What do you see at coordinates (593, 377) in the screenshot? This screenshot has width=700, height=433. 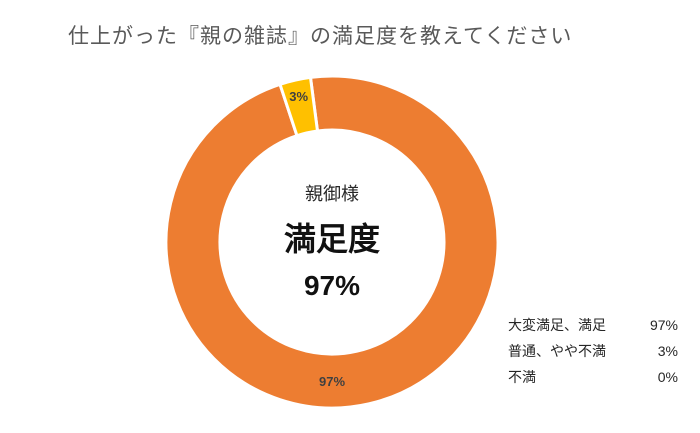 I see `legend-row-dissatisfied: 不満 0%` at bounding box center [593, 377].